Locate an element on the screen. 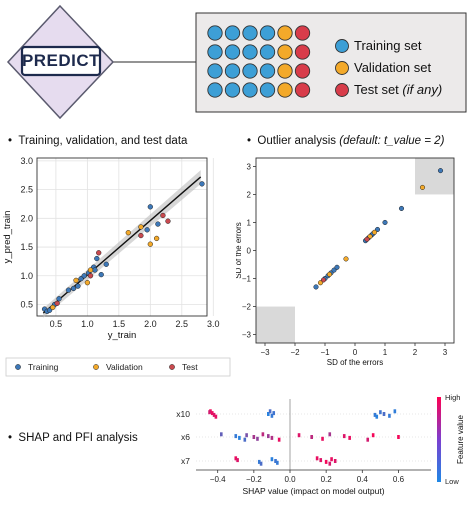 This screenshot has width=474, height=511. x-tick-label: 0.5 is located at coordinates (56, 324).